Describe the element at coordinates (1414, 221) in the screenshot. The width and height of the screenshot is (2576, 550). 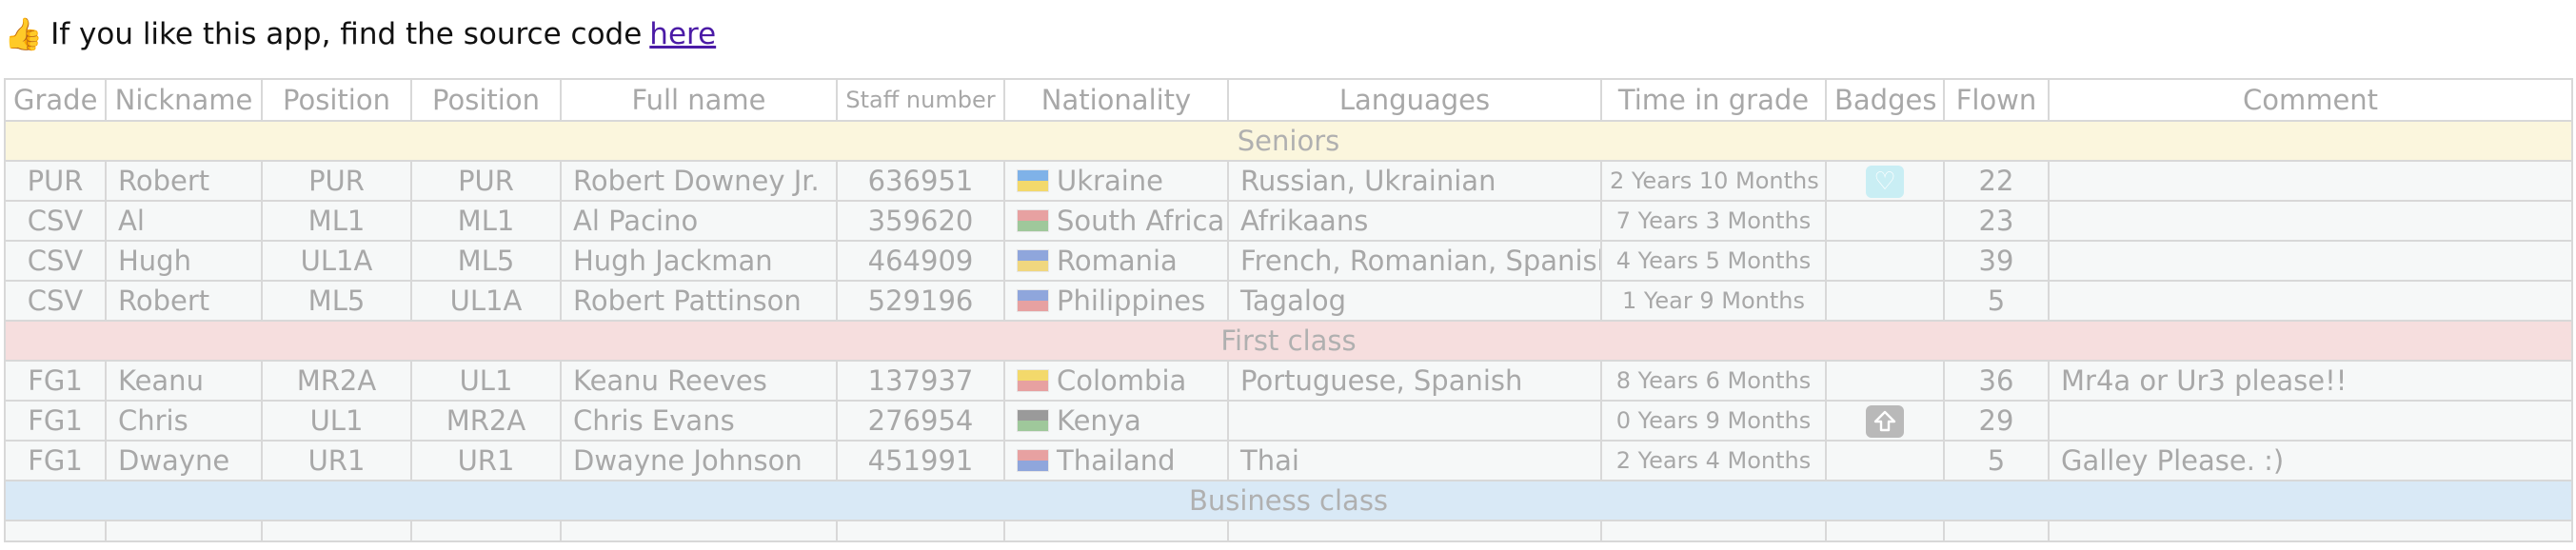
I see `languages-cell: Afrikaans` at that location.